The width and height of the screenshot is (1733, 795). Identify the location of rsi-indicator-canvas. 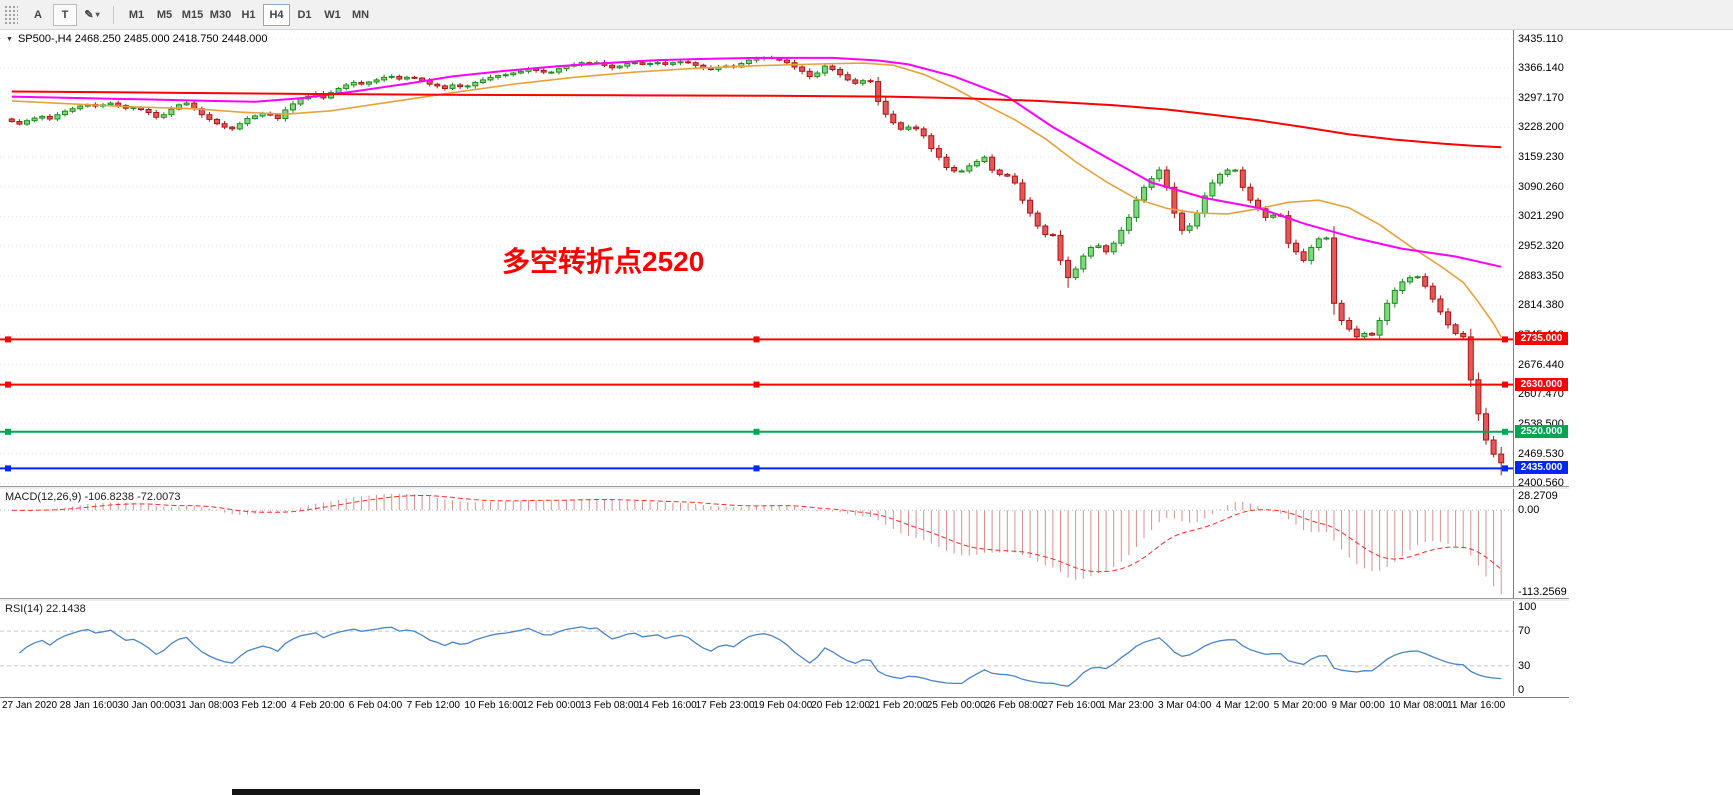
(756, 648).